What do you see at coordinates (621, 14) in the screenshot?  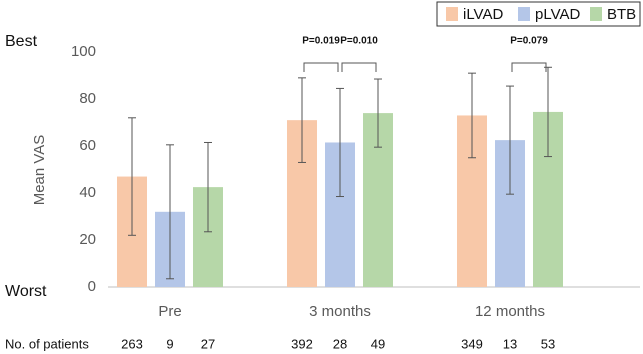 I see `legend-label: BTB` at bounding box center [621, 14].